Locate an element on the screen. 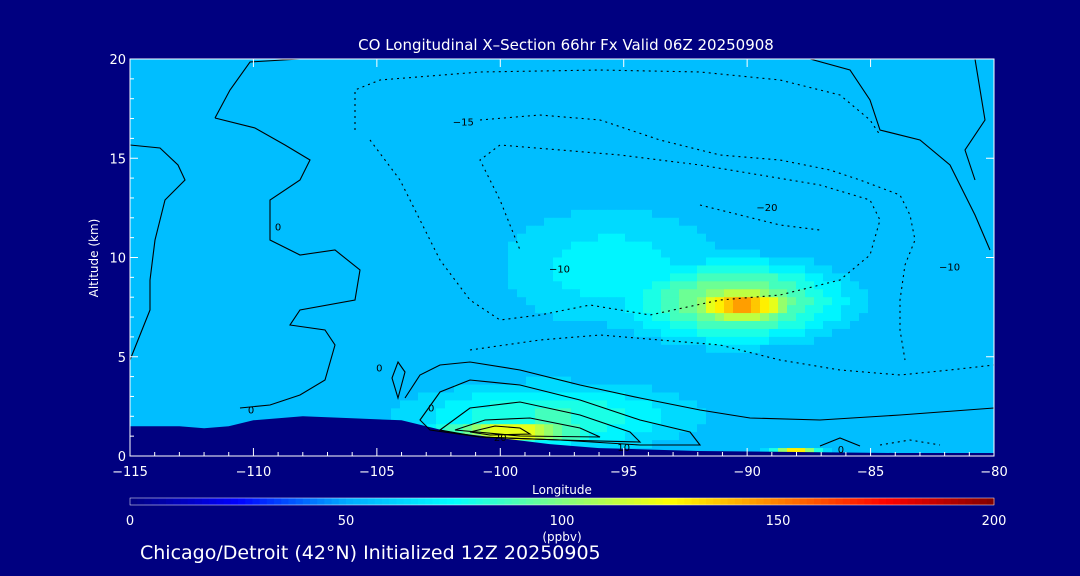  contour-label: −20 is located at coordinates (766, 208).